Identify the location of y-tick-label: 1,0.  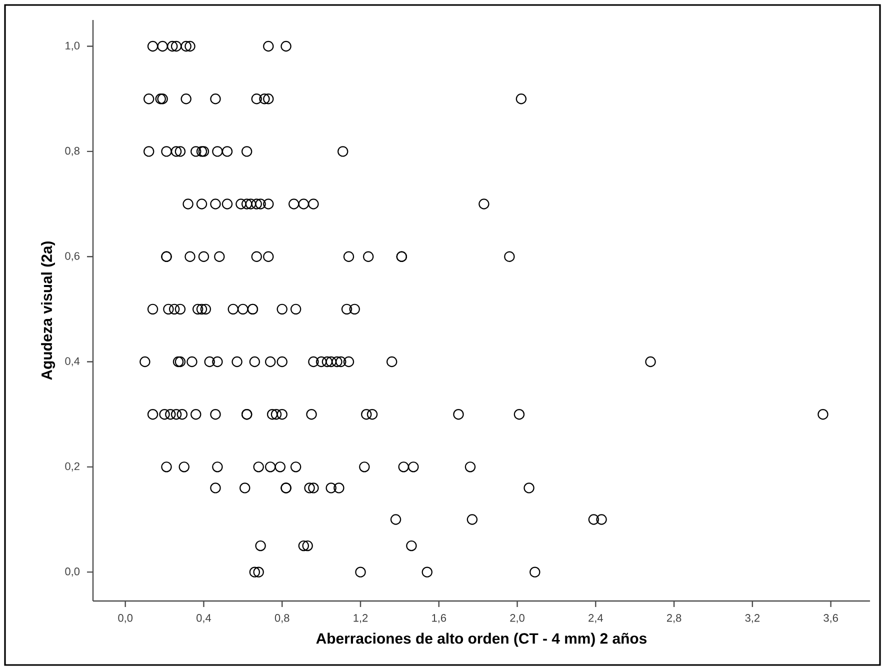
(73, 46).